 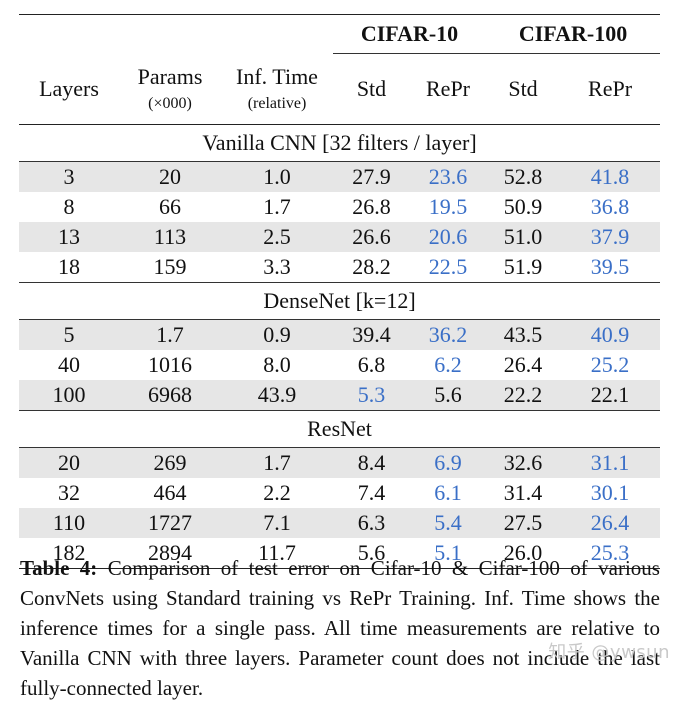 I want to click on params-header: Params (×000), so click(x=170, y=89).